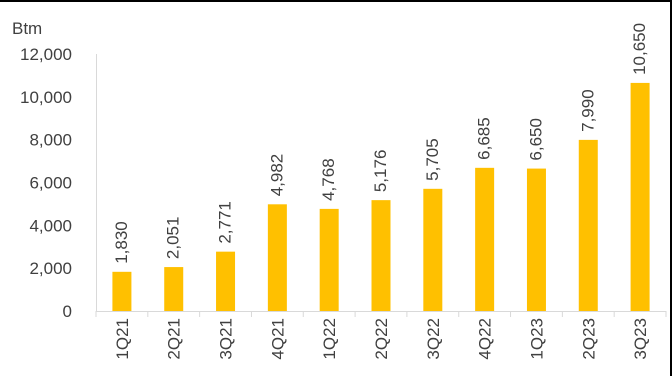  What do you see at coordinates (328, 179) in the screenshot?
I see `data-label: 4,768` at bounding box center [328, 179].